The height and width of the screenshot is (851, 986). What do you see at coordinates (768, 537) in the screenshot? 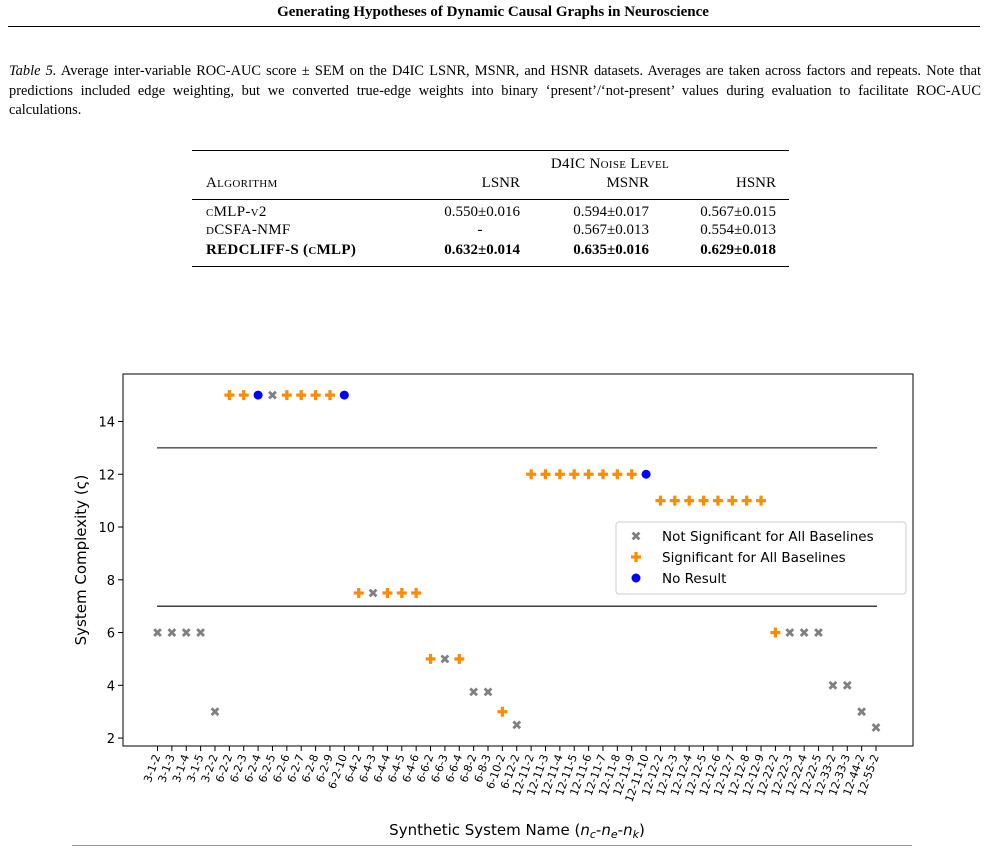
I see `legend-label-ns: Not Significant for All Baselines` at bounding box center [768, 537].